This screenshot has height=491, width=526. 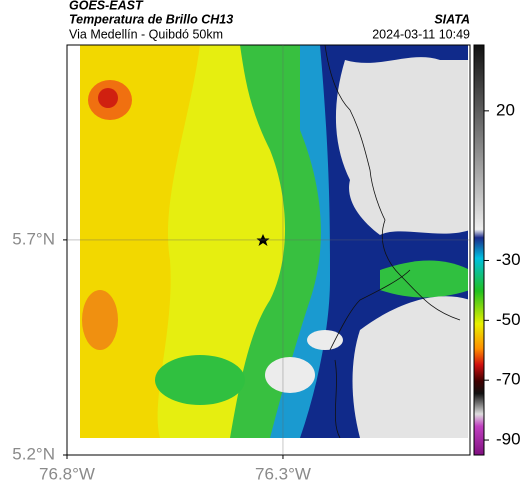 What do you see at coordinates (508, 379) in the screenshot?
I see `colorbar-tick-label: -70` at bounding box center [508, 379].